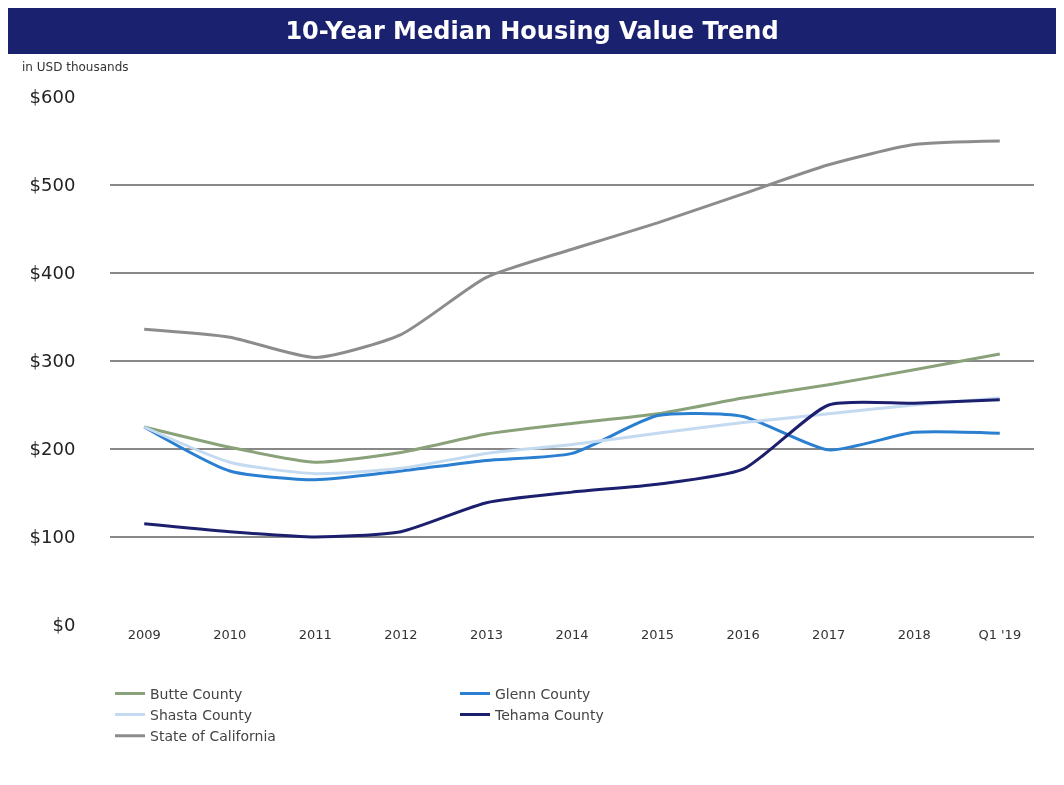  I want to click on y-tick-label: $100, so click(52, 537).